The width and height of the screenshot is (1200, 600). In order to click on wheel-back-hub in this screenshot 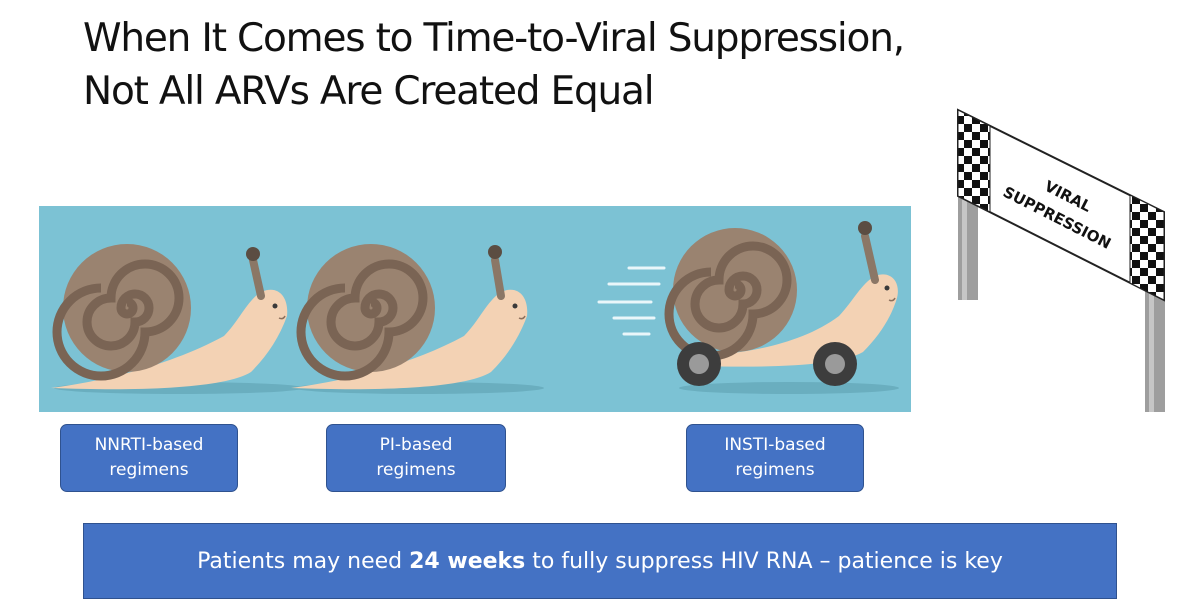, I will do `click(699, 364)`.